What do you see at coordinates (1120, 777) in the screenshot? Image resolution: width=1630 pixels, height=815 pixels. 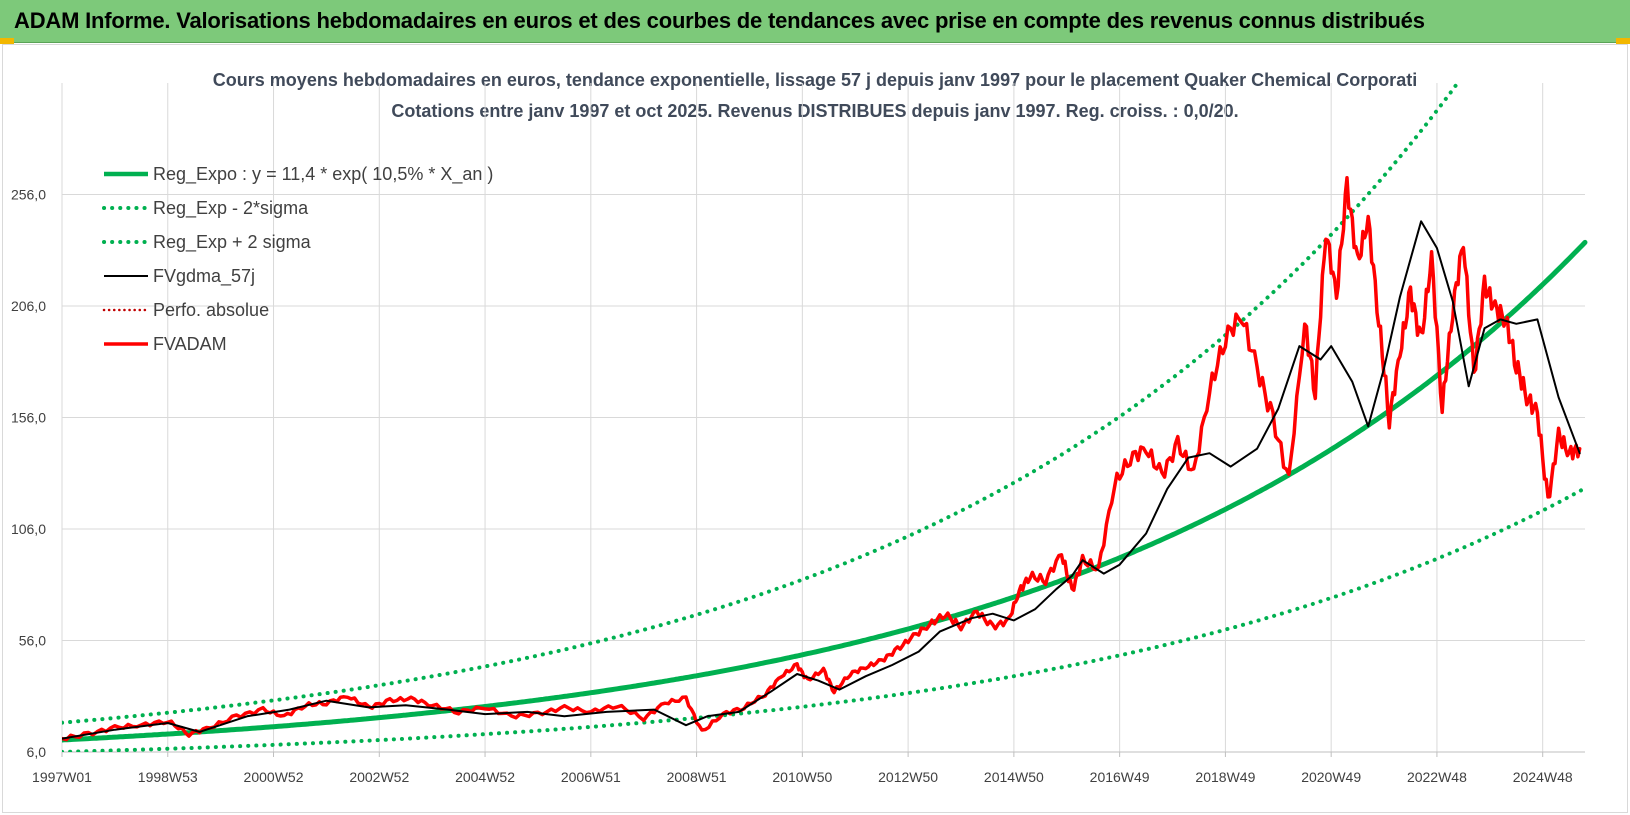 I see `x-tick-label: 2016W49` at bounding box center [1120, 777].